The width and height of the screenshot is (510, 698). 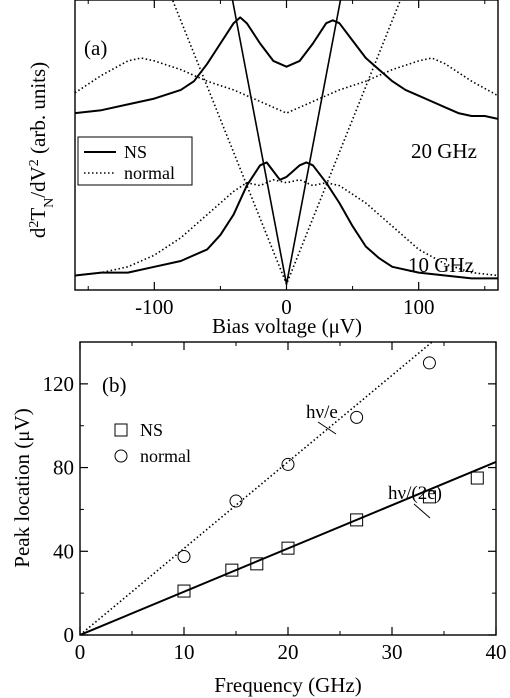 I want to click on panel-b-x-axis-label: Frequency (GHz), so click(x=288, y=685).